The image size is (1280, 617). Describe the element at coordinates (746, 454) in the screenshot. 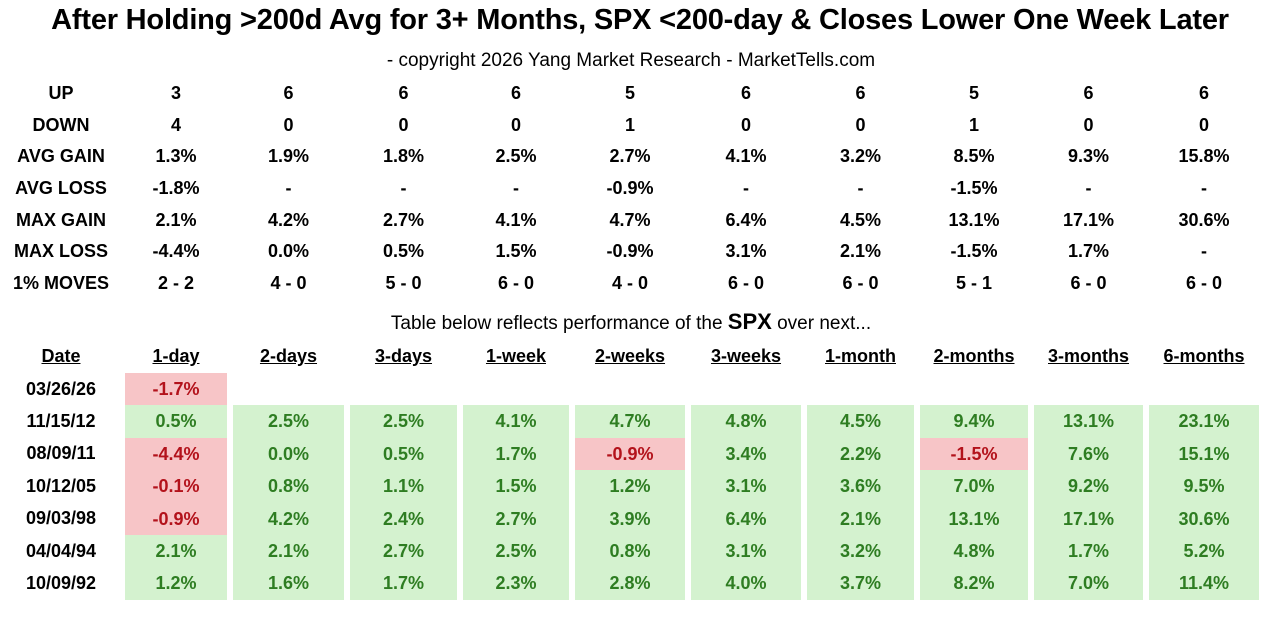

I see `table-cell: 3.4%` at that location.